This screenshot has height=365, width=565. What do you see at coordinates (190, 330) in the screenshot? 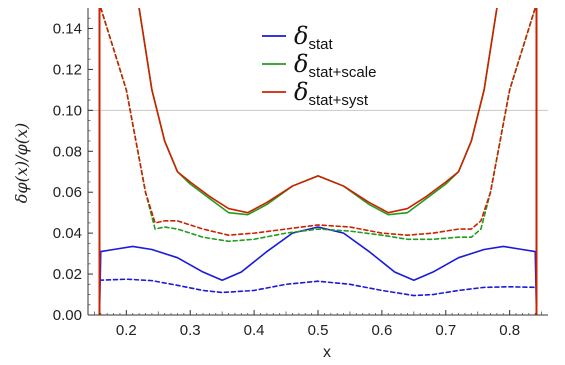
I see `x-tick-label: 0.3` at bounding box center [190, 330].